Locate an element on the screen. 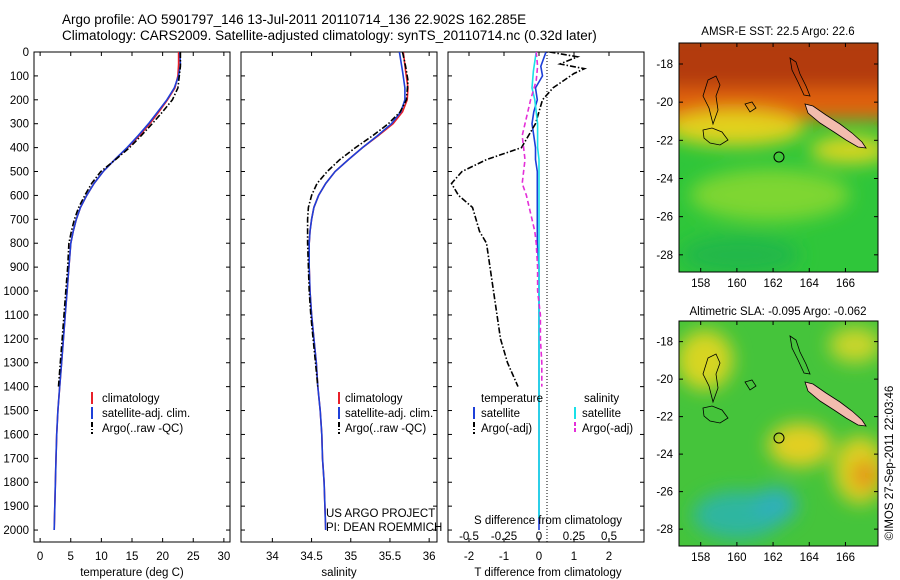 The height and width of the screenshot is (580, 900). x-tick-label: 2 is located at coordinates (609, 557).